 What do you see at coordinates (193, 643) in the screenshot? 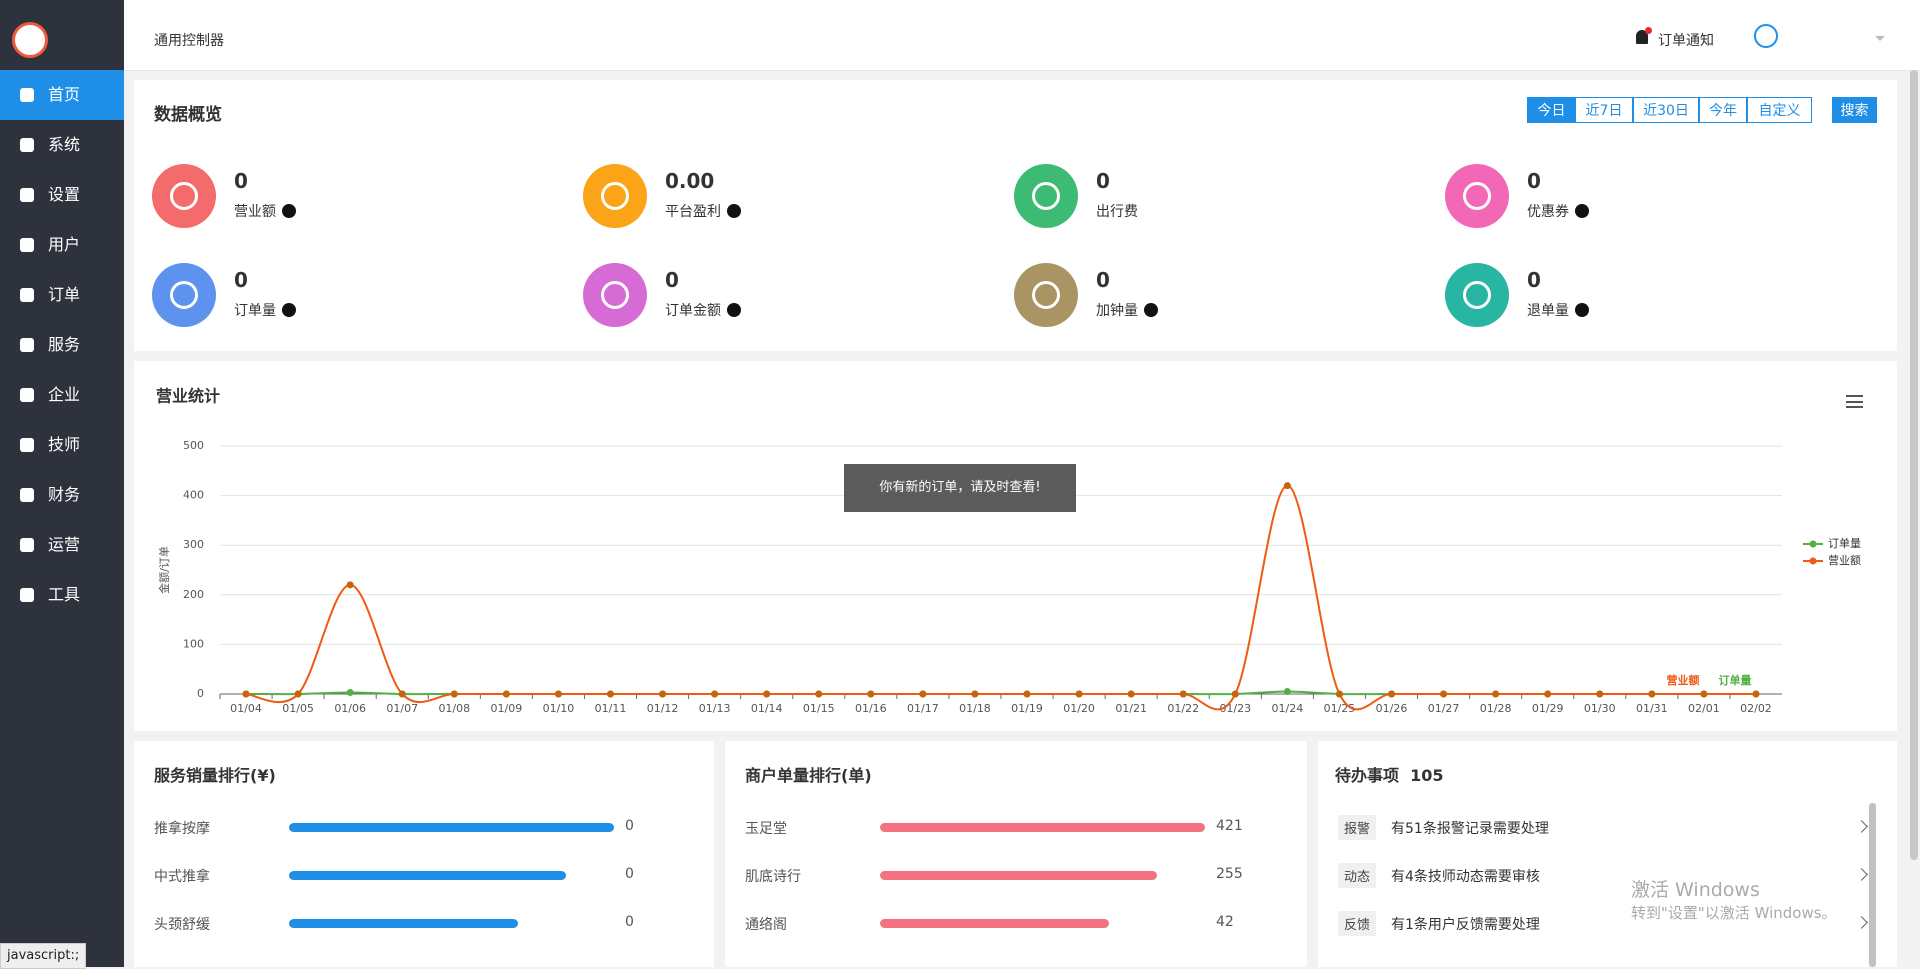
I see `y-tick-label: 100` at bounding box center [193, 643].